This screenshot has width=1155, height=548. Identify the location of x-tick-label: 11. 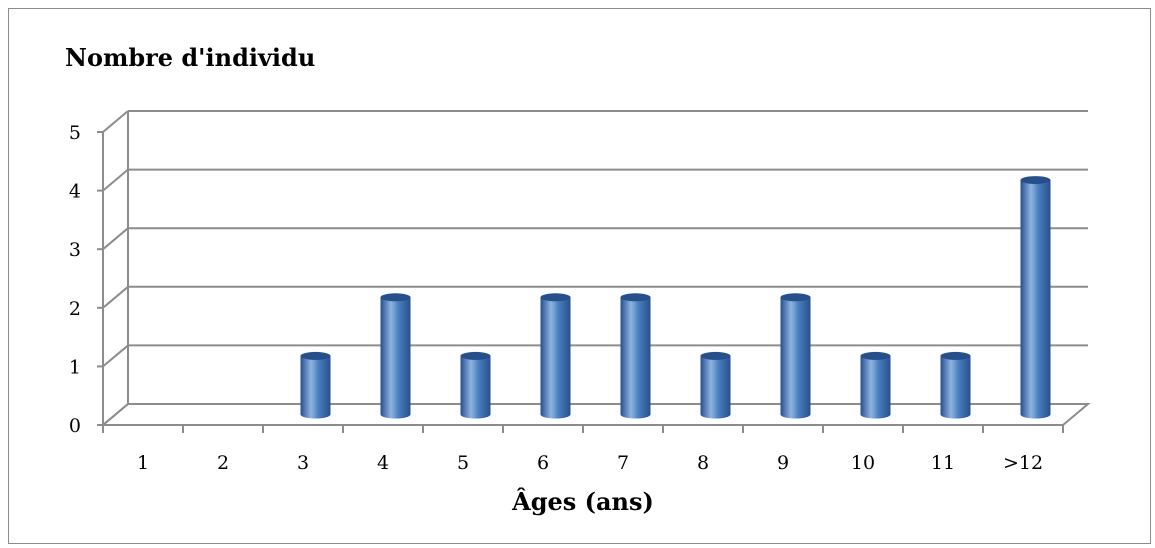
(943, 463).